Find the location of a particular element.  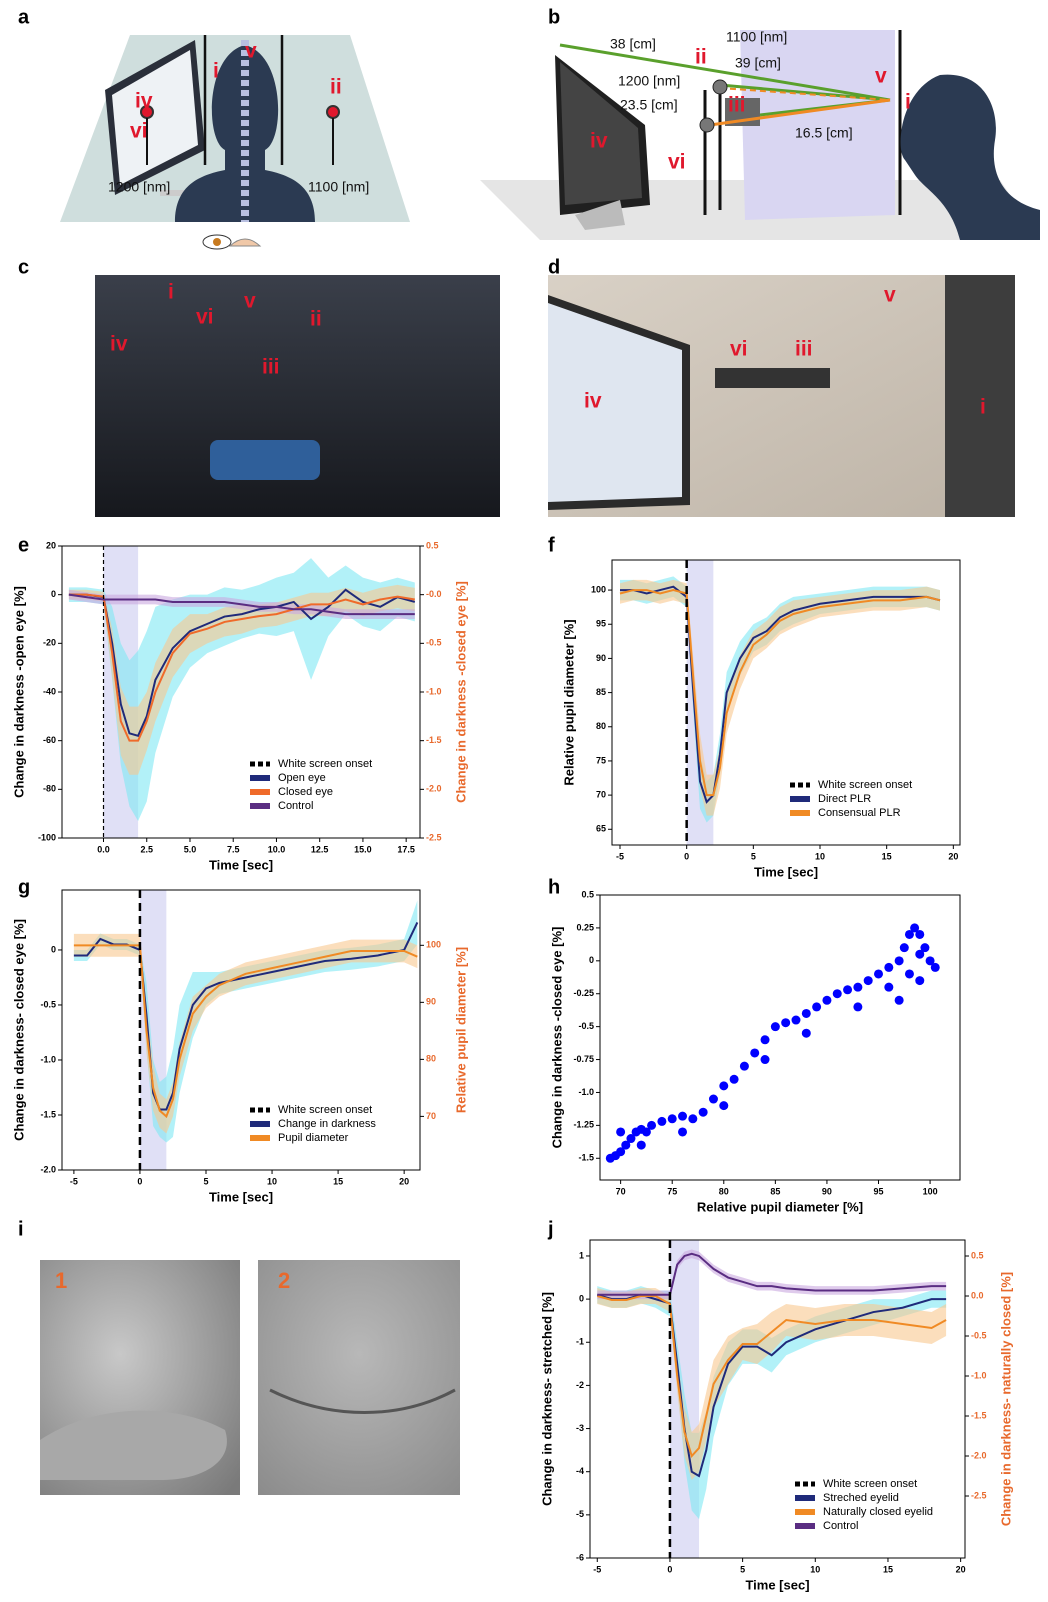

eye-closed is located at coordinates (245, 242).